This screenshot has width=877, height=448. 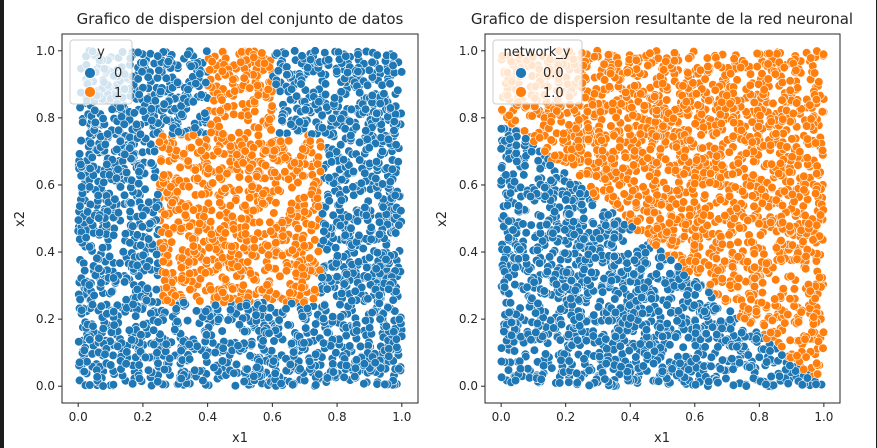 What do you see at coordinates (45, 118) in the screenshot?
I see `y-tick-label: 0.8` at bounding box center [45, 118].